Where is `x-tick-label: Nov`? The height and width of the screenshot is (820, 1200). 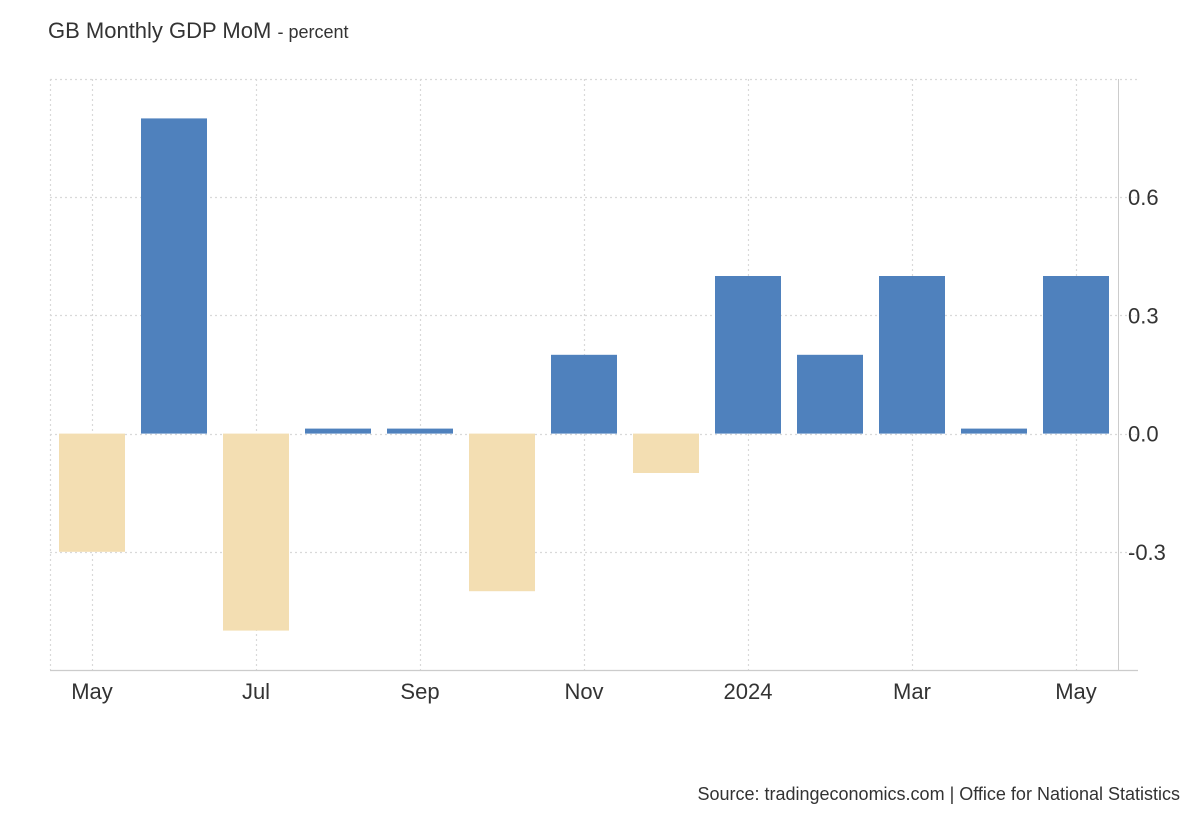
x-tick-label: Nov is located at coordinates (583, 691).